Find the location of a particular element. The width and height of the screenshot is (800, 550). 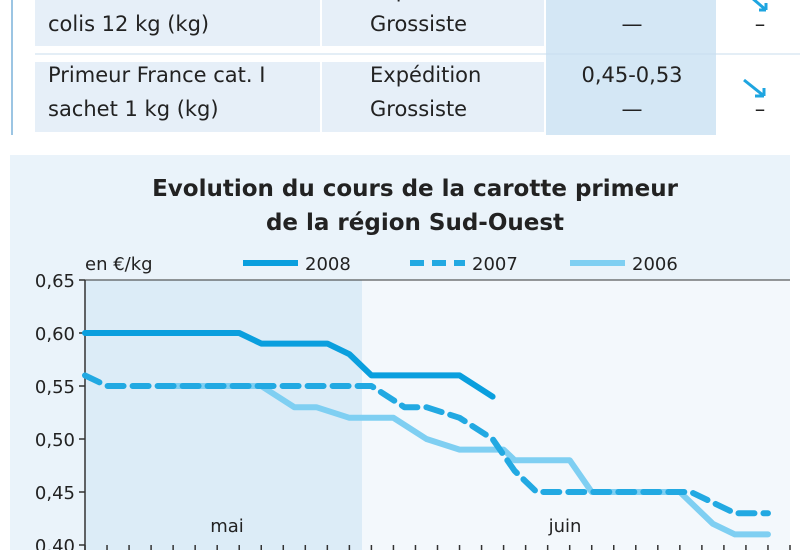

price-col-bg is located at coordinates (631, 67).